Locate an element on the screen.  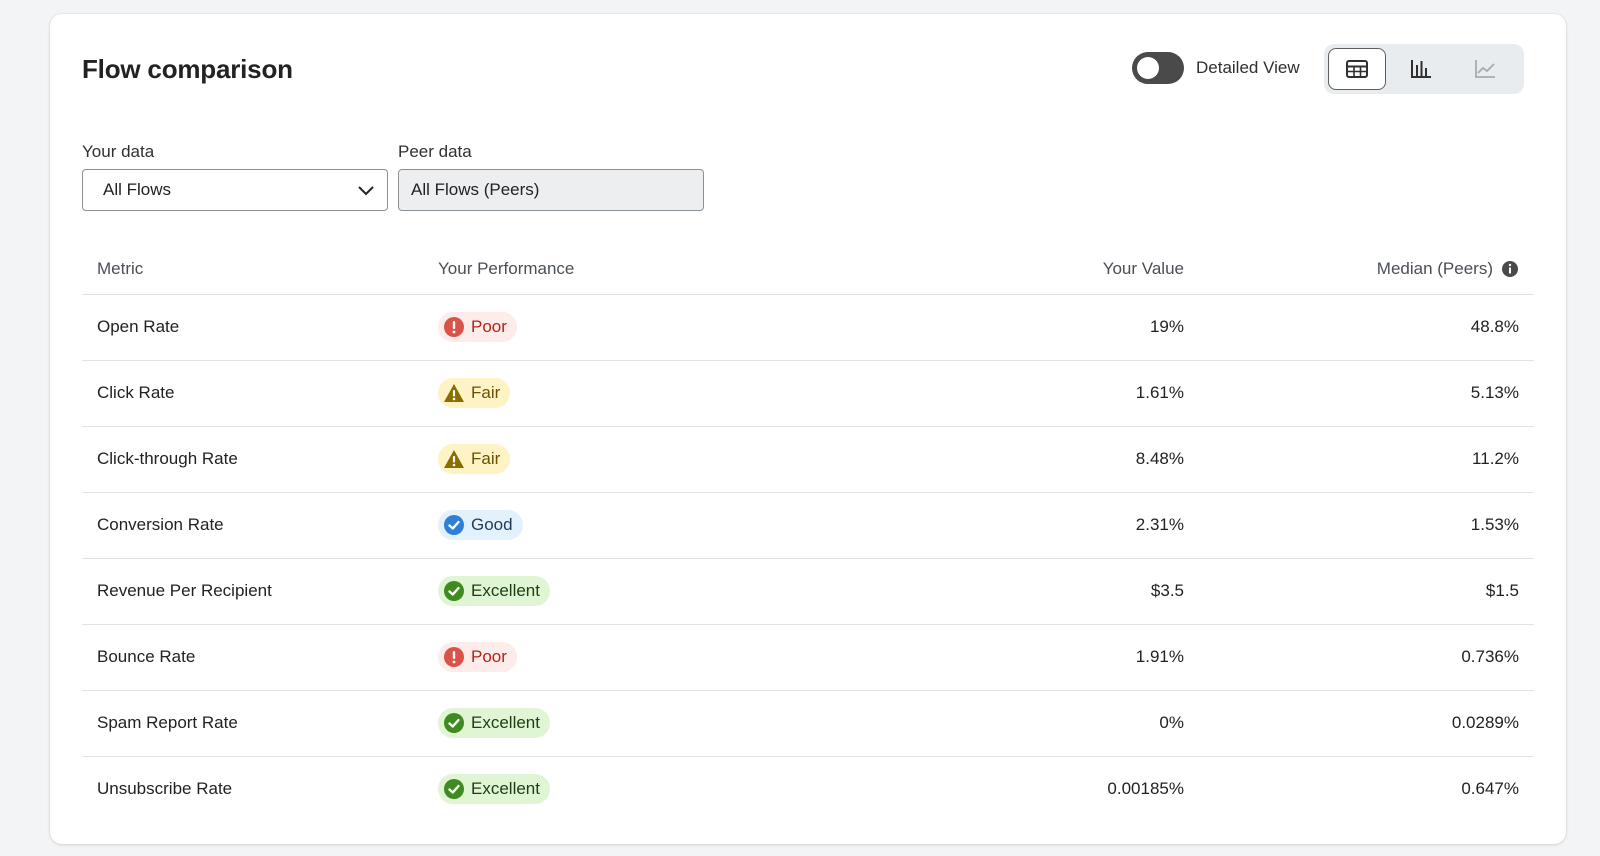
metric-name: Revenue Per Recipient is located at coordinates (260, 591).